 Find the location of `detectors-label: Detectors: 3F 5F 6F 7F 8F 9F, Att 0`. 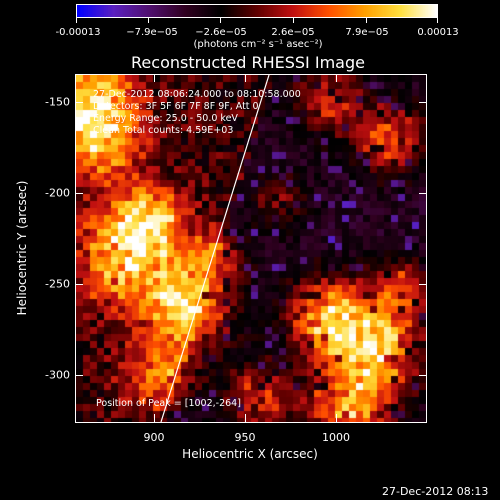

detectors-label: Detectors: 3F 5F 6F 7F 8F 9F, Att 0 is located at coordinates (176, 106).